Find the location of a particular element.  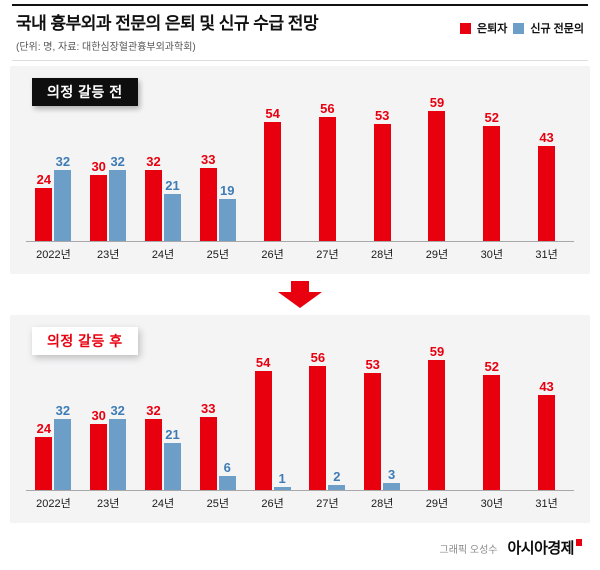

legend: 은퇴자 신규 전문의 is located at coordinates (521, 28).